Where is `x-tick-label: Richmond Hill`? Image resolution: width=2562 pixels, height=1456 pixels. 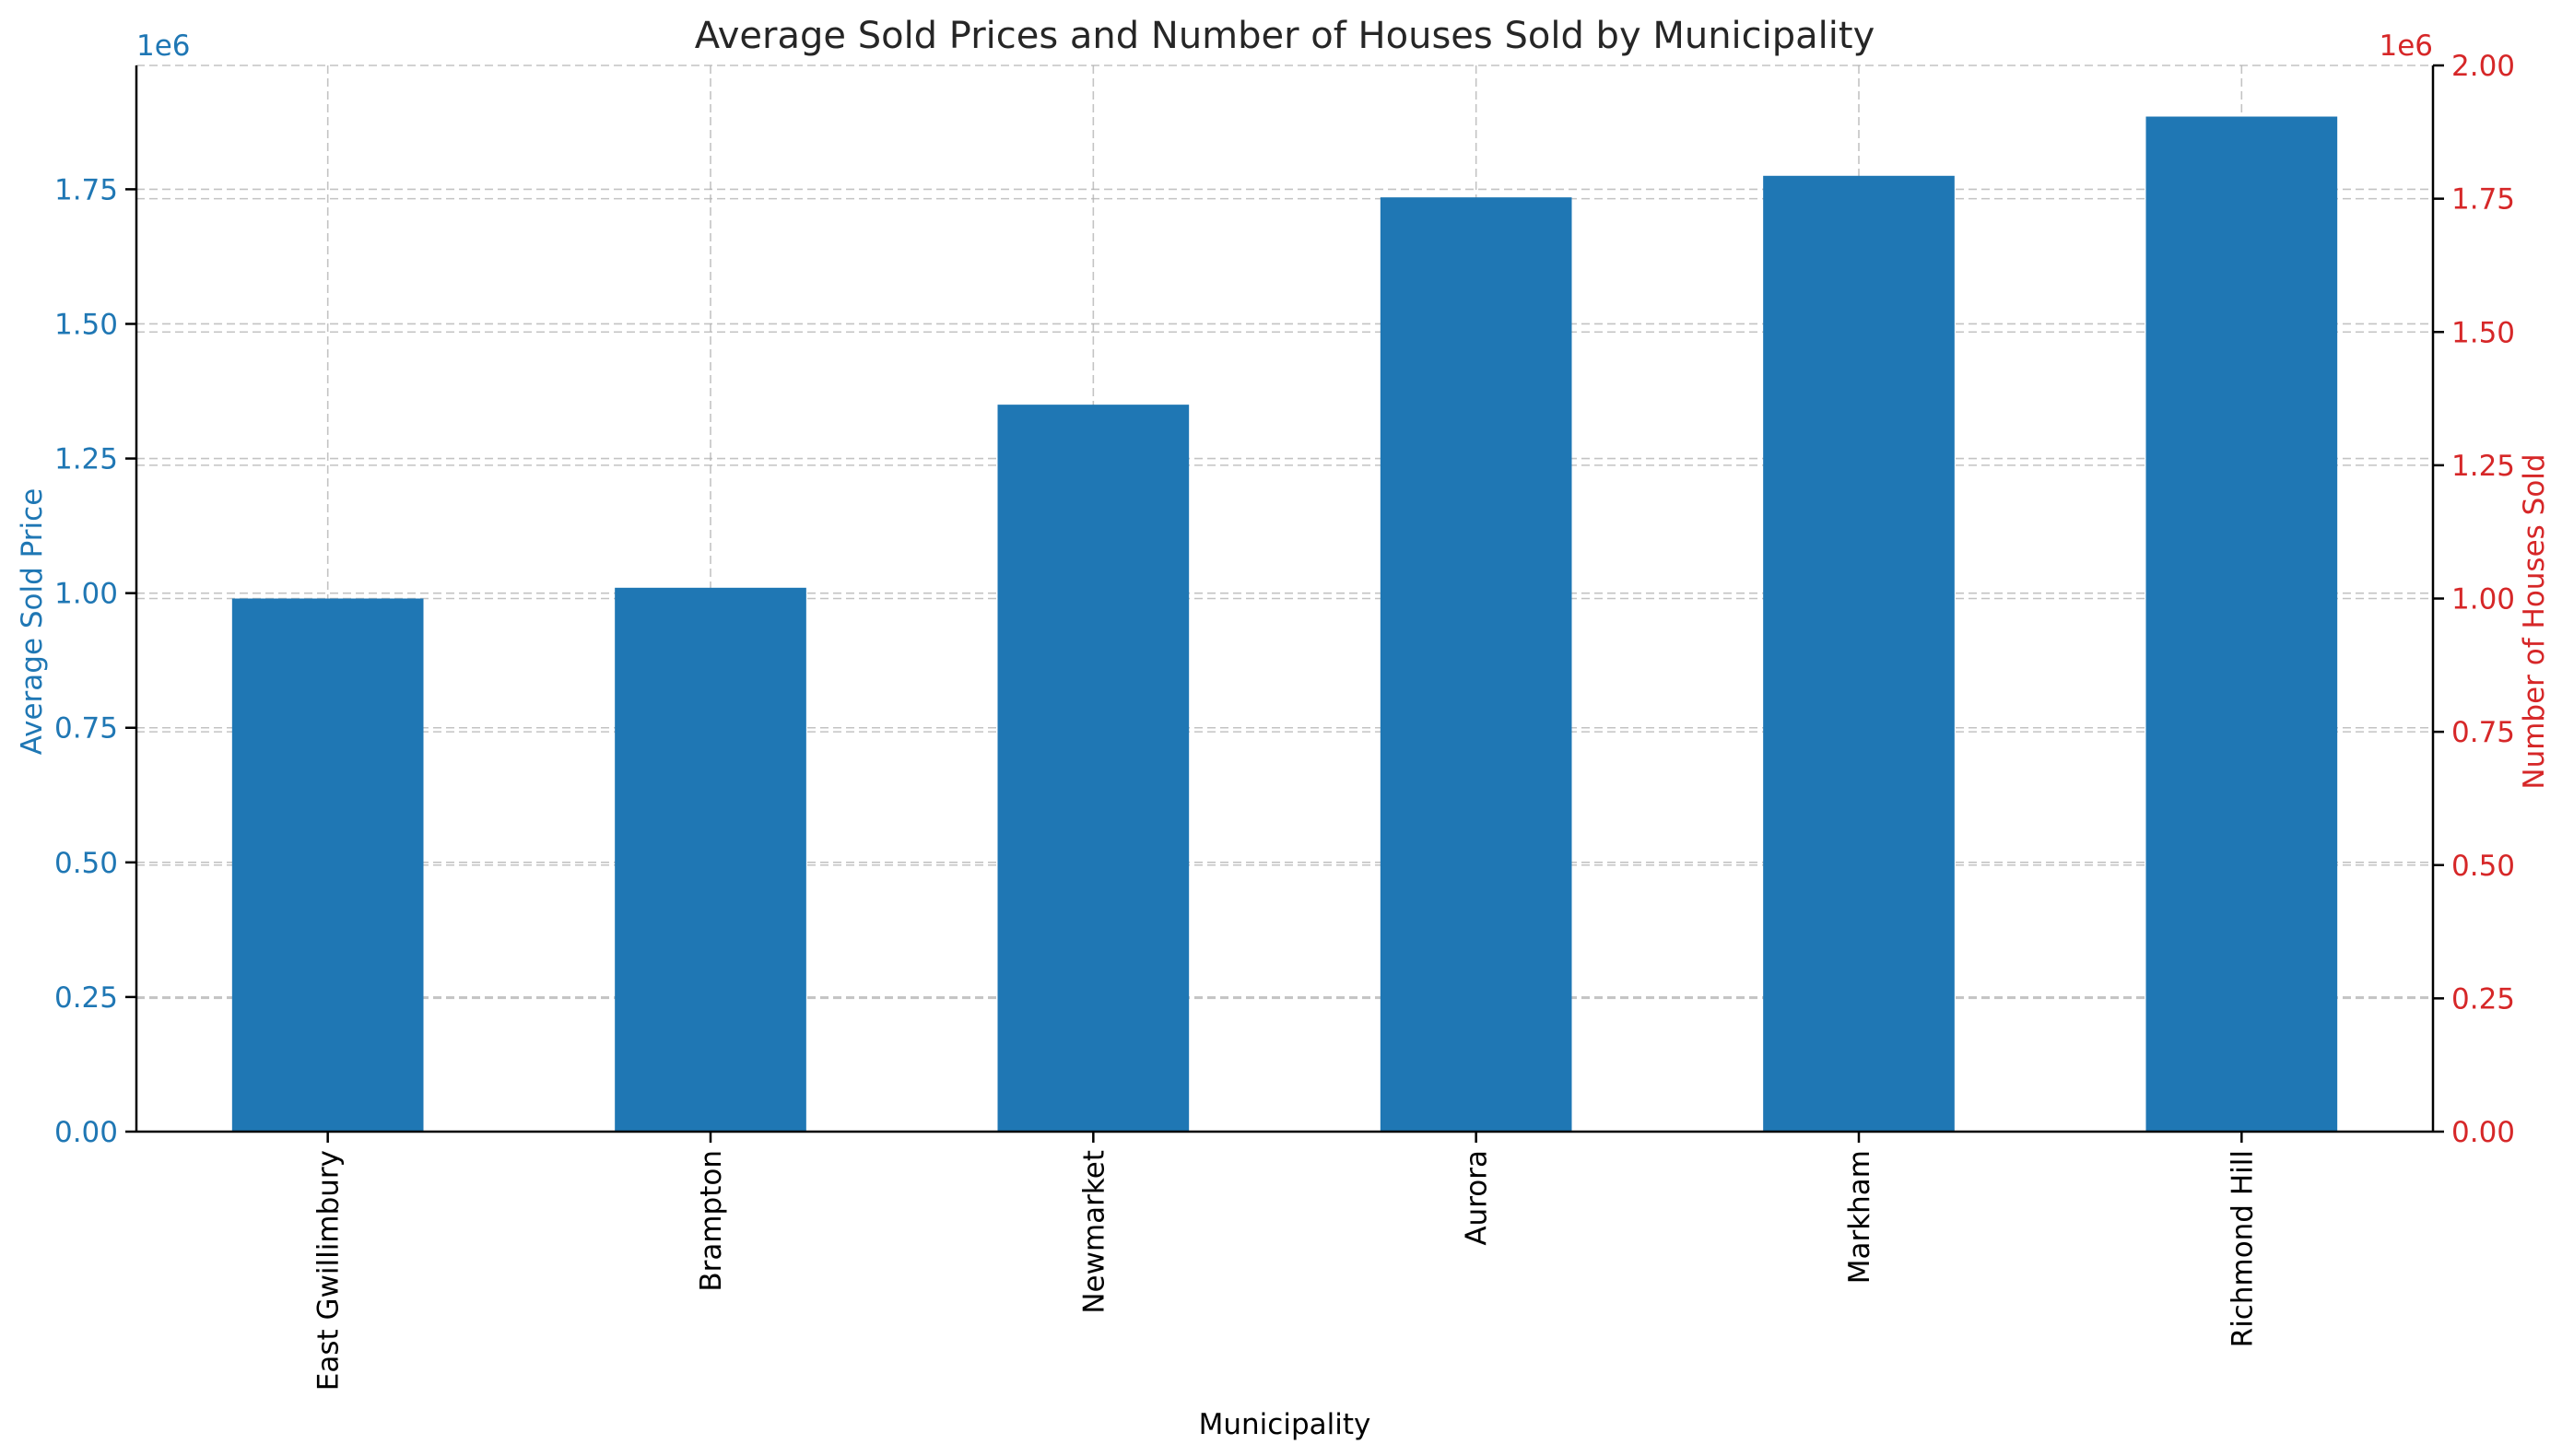
x-tick-label: Richmond Hill is located at coordinates (2242, 1248).